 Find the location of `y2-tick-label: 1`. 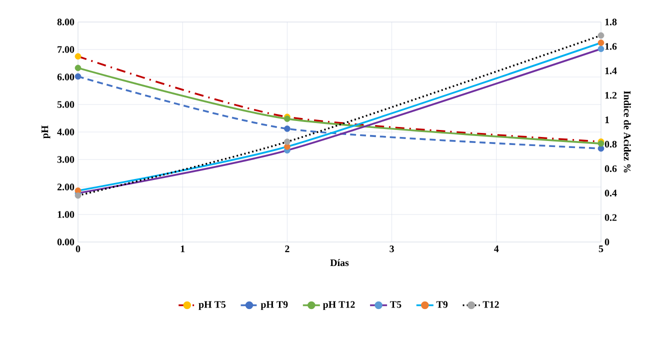

y2-tick-label: 1 is located at coordinates (607, 120).